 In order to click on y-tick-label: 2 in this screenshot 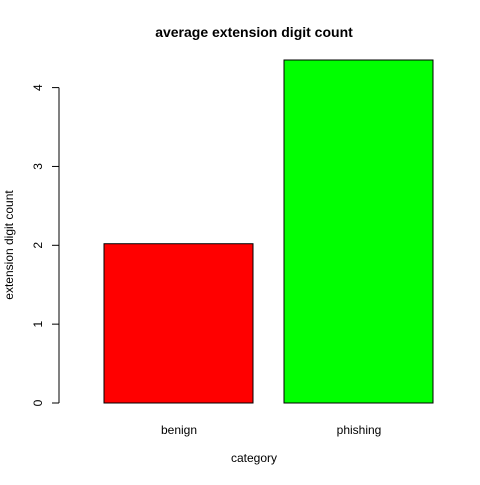, I will do `click(38, 245)`.